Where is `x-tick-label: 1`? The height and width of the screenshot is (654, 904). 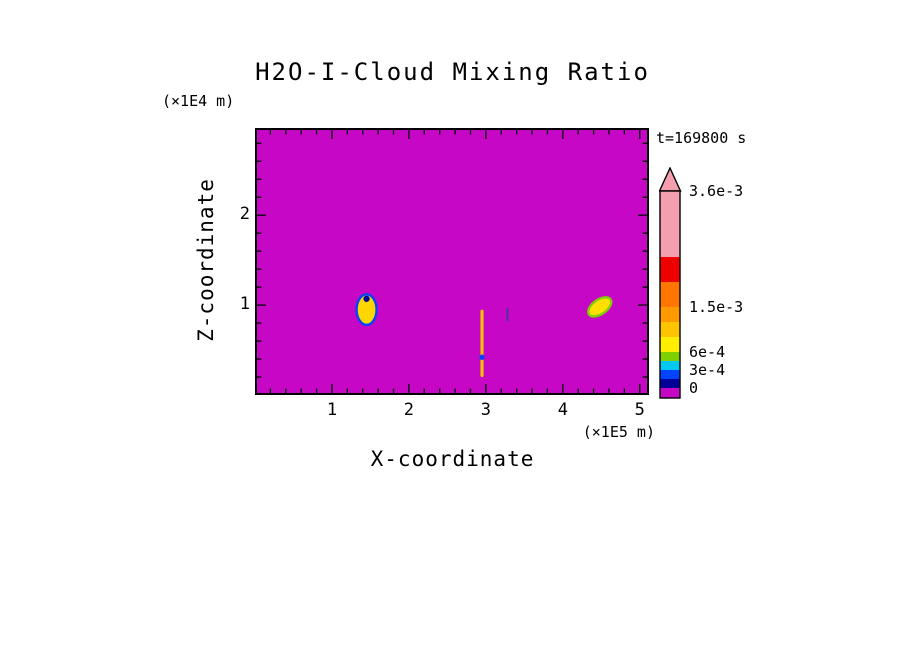 x-tick-label: 1 is located at coordinates (332, 410).